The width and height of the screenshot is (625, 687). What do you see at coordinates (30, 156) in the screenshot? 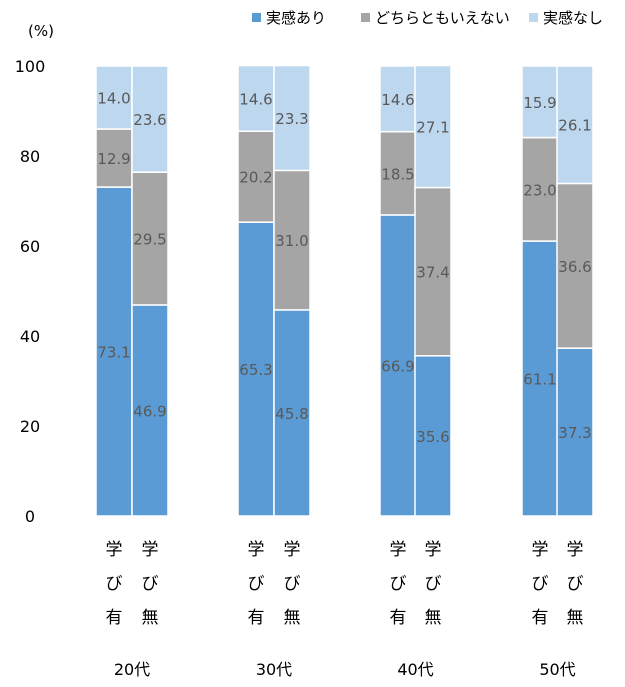
I see `y-tick-label: 80` at bounding box center [30, 156].